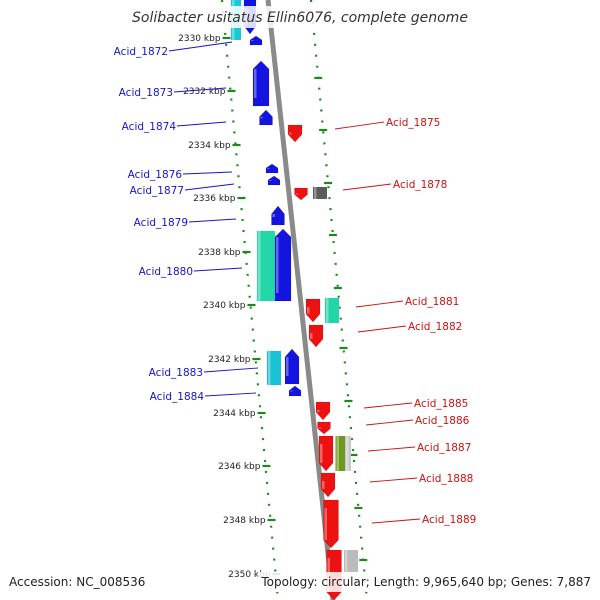  I want to click on tick-label: 2332 kbp, so click(204, 92).